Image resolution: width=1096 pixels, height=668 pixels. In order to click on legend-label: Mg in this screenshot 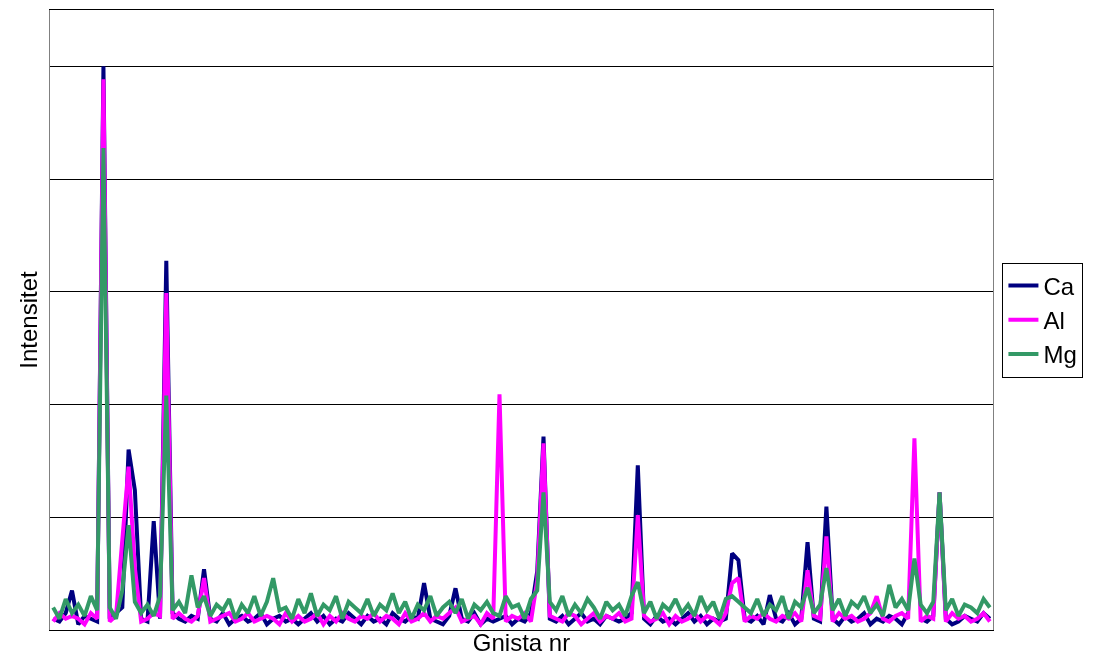, I will do `click(1060, 355)`.